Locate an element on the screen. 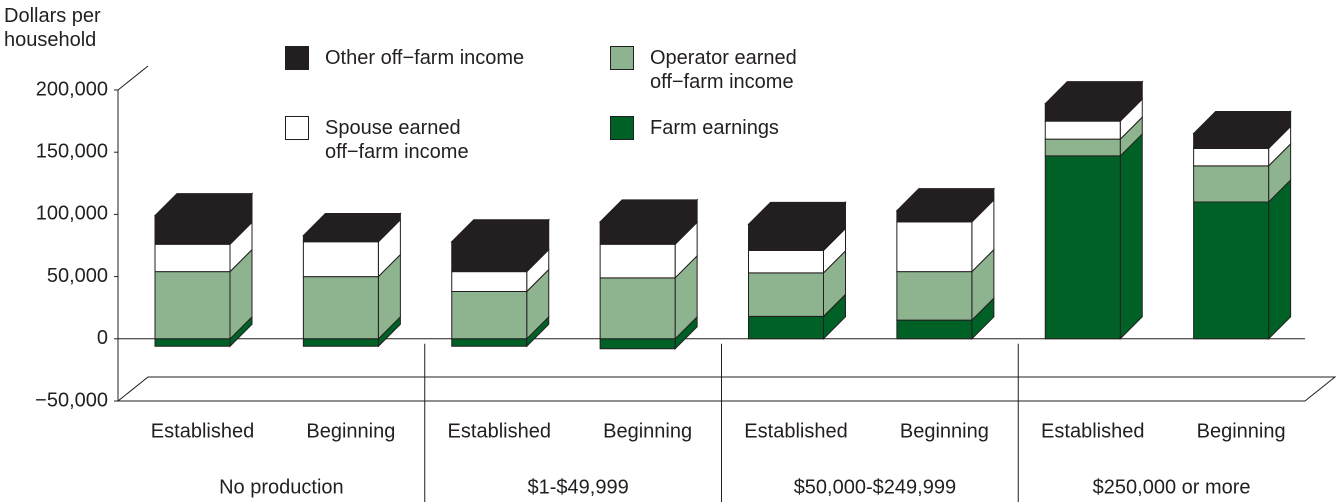  group-label: $250,000 or more is located at coordinates (1172, 487).